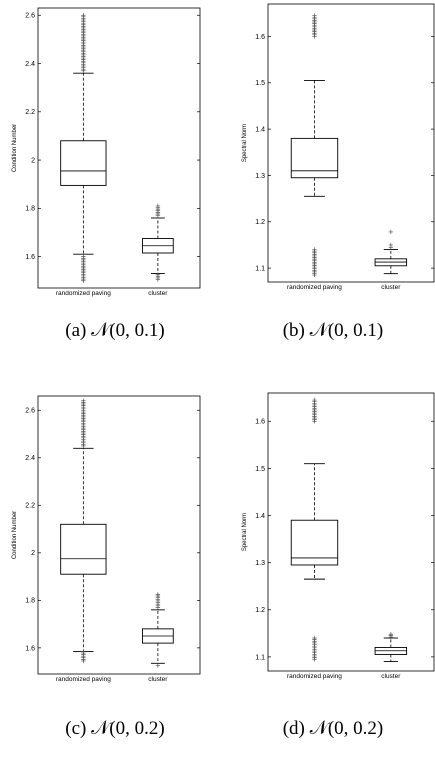 This screenshot has height=776, width=435. What do you see at coordinates (333, 330) in the screenshot?
I see `caption-b: (b) 𝒩(0, 0.1)` at bounding box center [333, 330].